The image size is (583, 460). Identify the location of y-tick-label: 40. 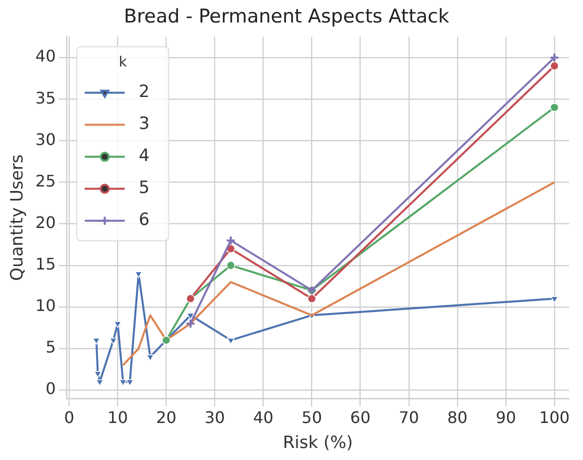
(45, 56).